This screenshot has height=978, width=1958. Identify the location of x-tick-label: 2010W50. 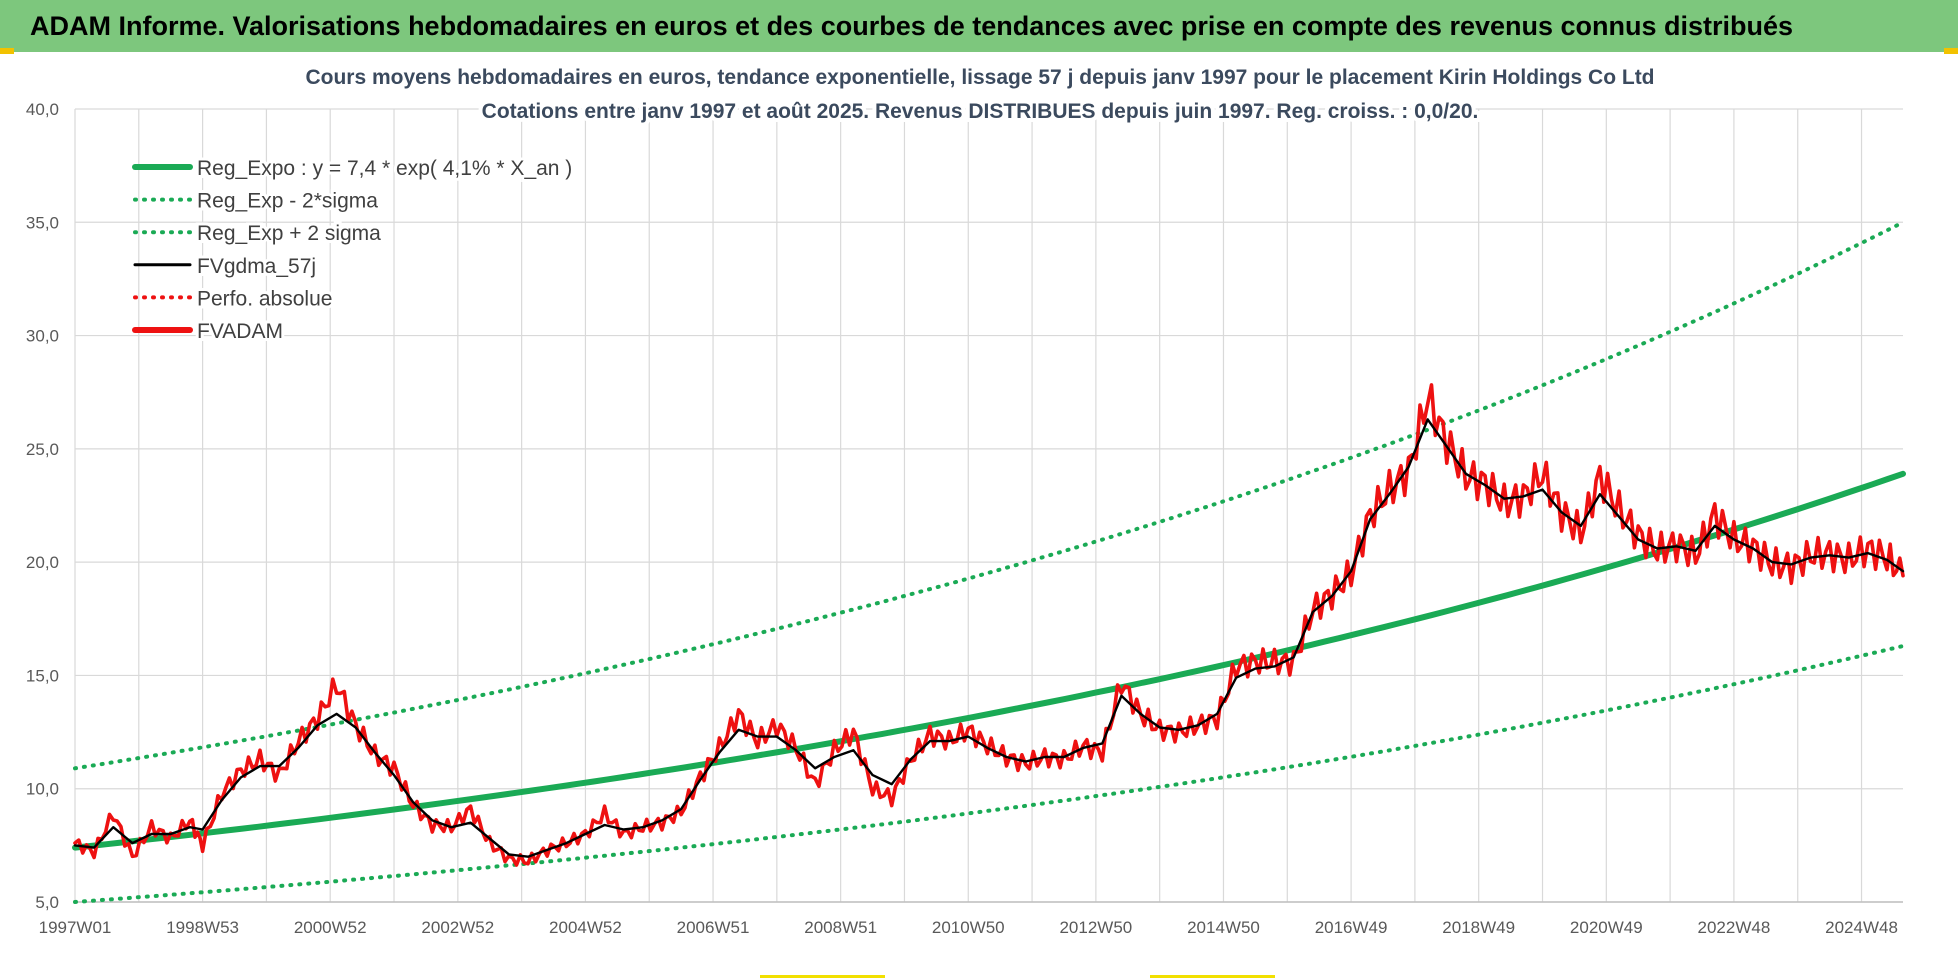
(968, 927).